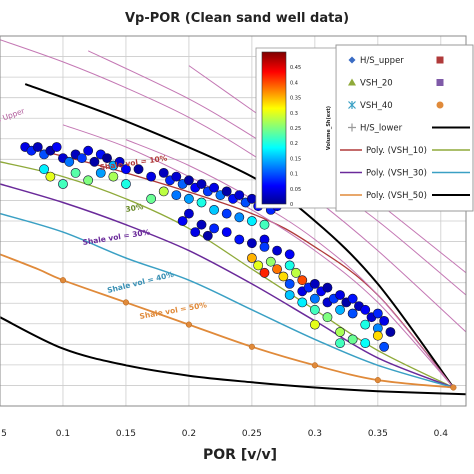 This screenshot has width=474, height=474. I want to click on legend-label-8: Poly. (VSH_10), so click(396, 151).